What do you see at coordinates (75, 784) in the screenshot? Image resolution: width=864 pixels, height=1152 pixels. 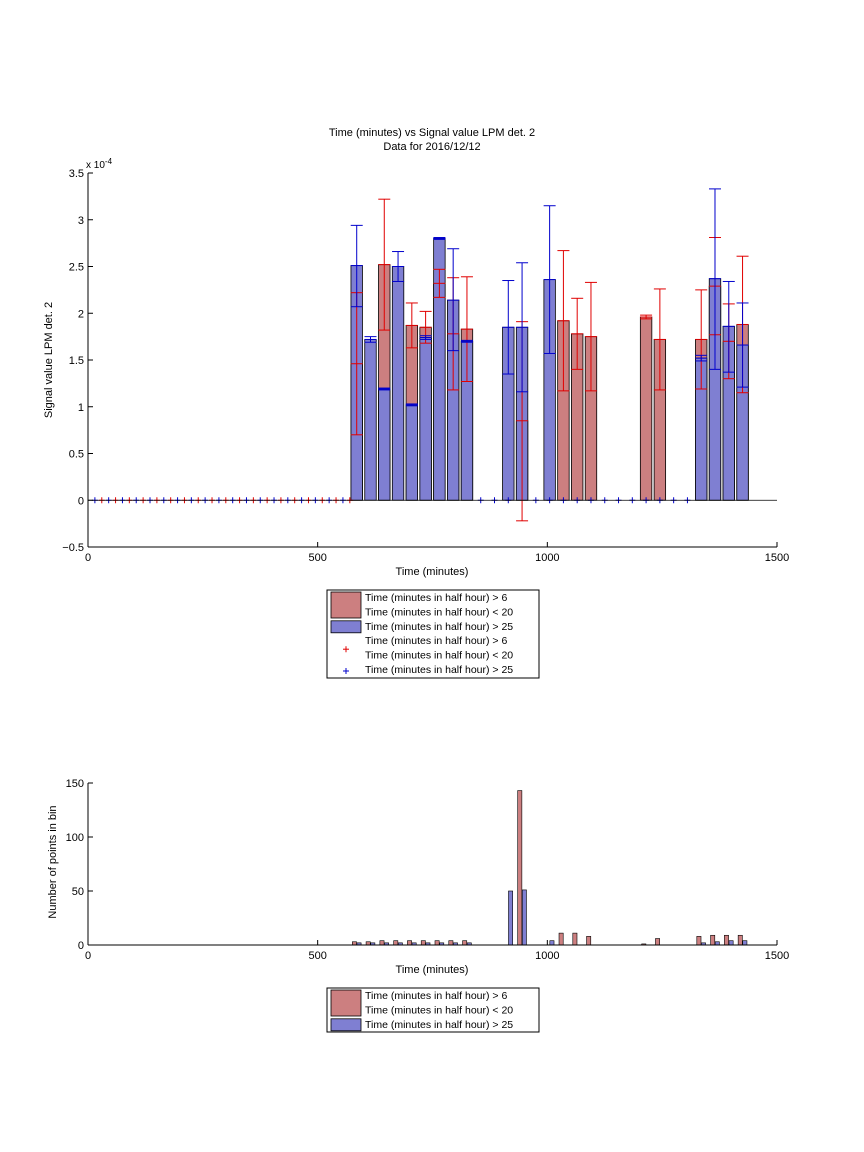 I see `y-tick-label: 150` at bounding box center [75, 784].